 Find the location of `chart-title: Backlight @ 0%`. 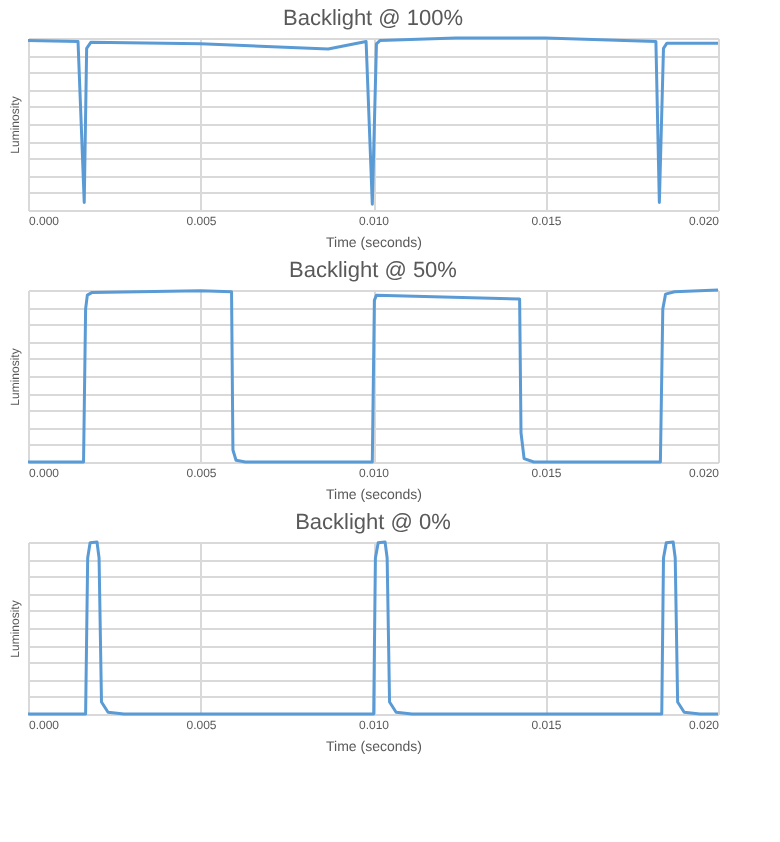

chart-title: Backlight @ 0% is located at coordinates (373, 522).